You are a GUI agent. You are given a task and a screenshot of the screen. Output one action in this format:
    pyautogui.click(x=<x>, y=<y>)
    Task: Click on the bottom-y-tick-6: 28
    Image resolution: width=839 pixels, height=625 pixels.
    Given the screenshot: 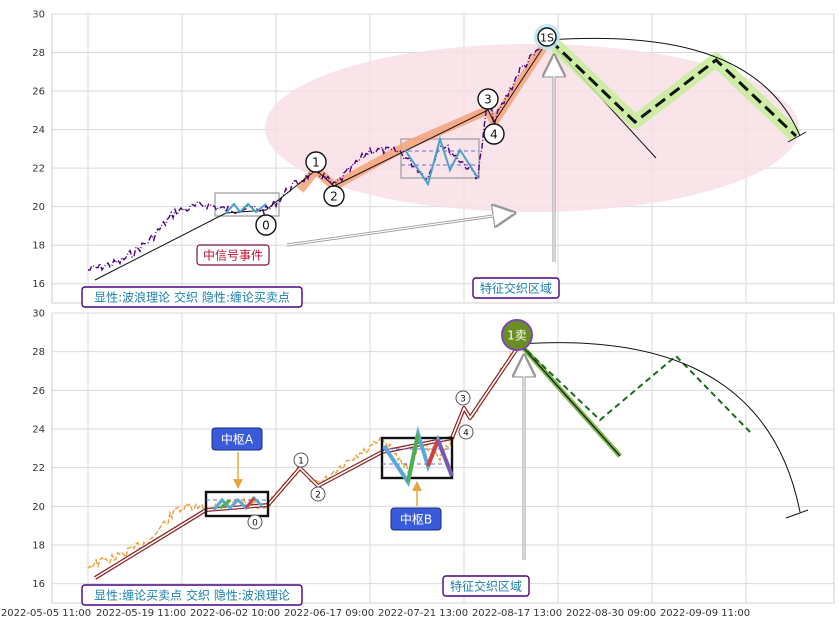 What is the action you would take?
    pyautogui.click(x=38, y=352)
    